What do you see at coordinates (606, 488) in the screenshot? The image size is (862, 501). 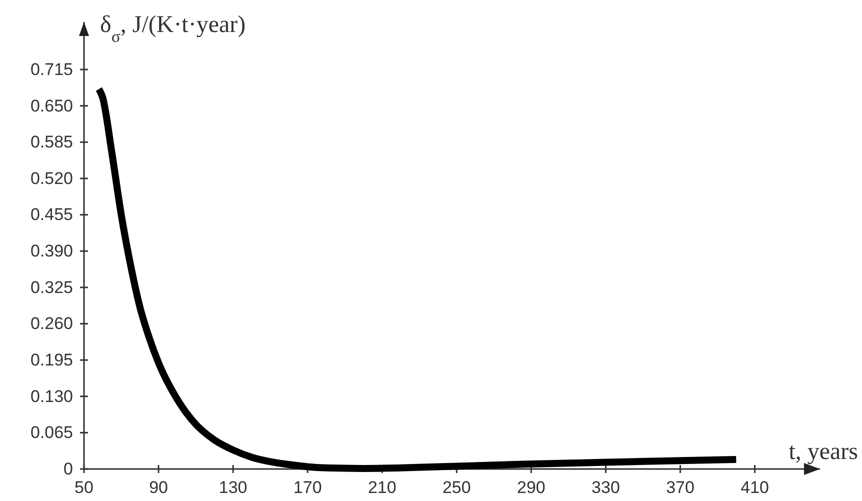 I see `x-tick-label: 330` at bounding box center [606, 488].